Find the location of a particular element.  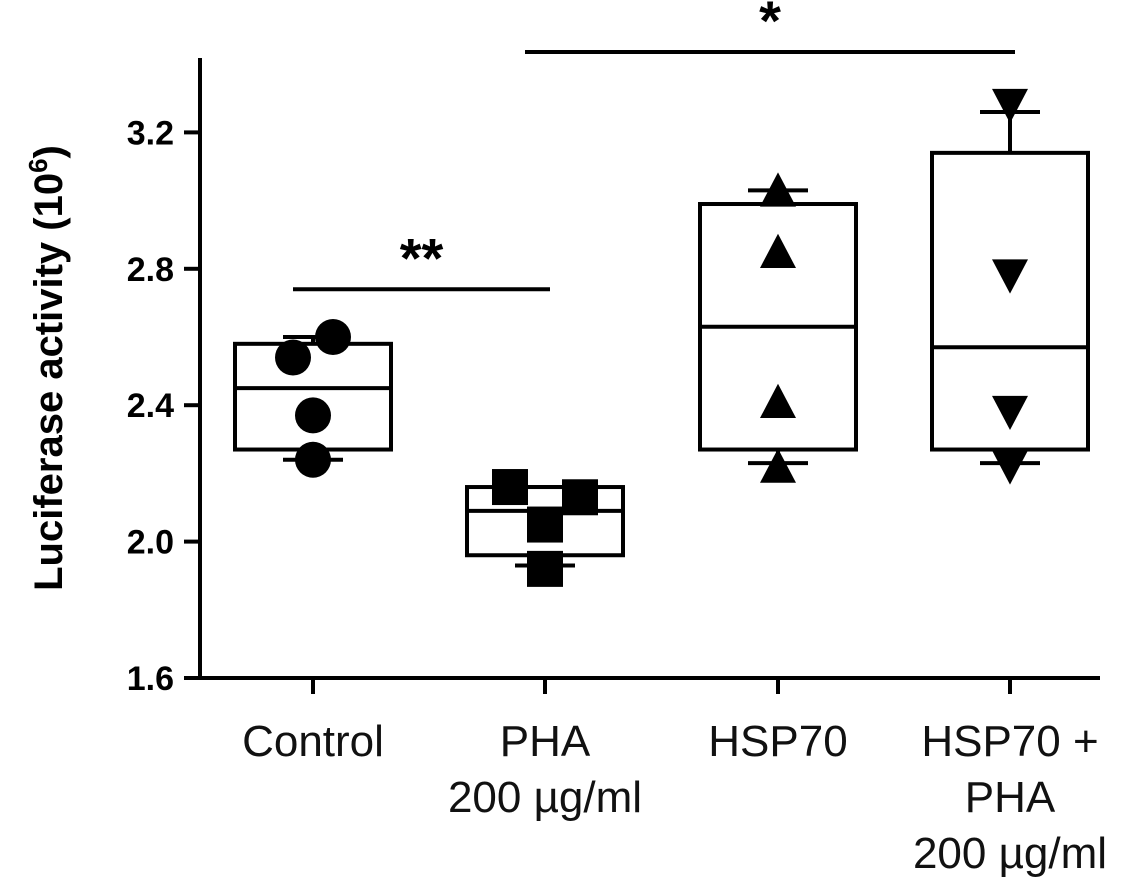

y-tick-label: 2.8 is located at coordinates (150, 270).